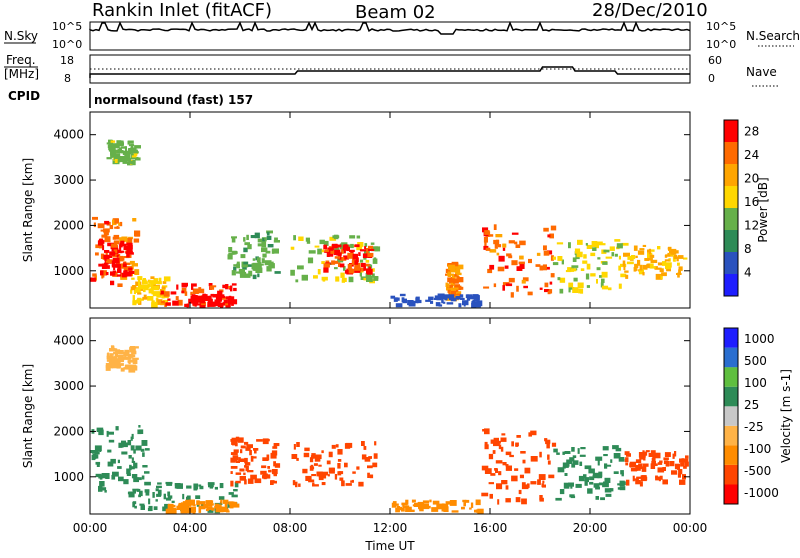 Image resolution: width=800 pixels, height=558 pixels. What do you see at coordinates (28, 416) in the screenshot?
I see `velocity-y-axis-label: Slant Range [km]` at bounding box center [28, 416].